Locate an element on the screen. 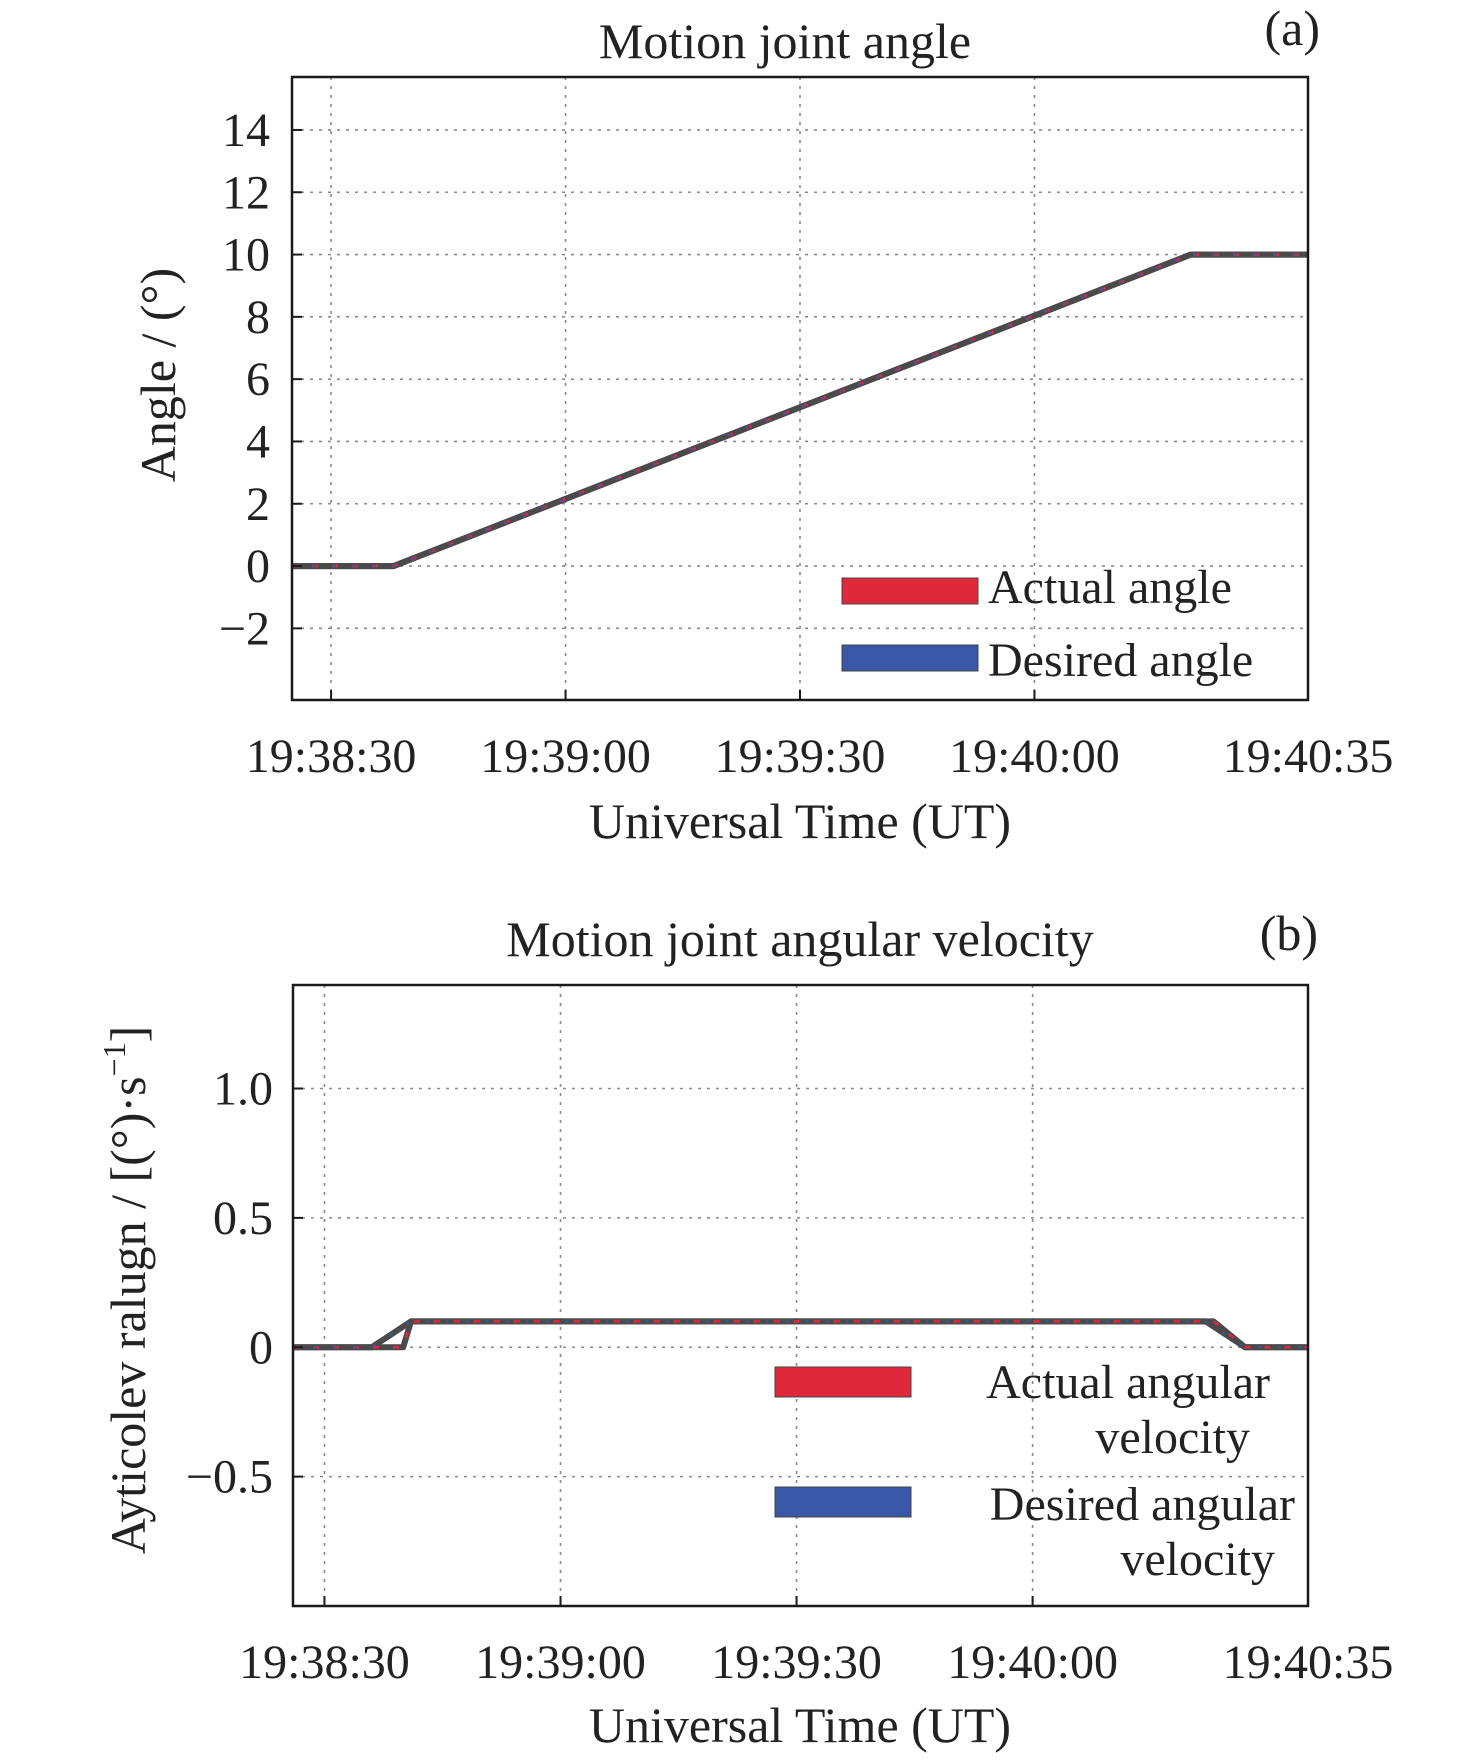 The height and width of the screenshot is (1762, 1476). legend-swatch-desired-angle is located at coordinates (910, 658).